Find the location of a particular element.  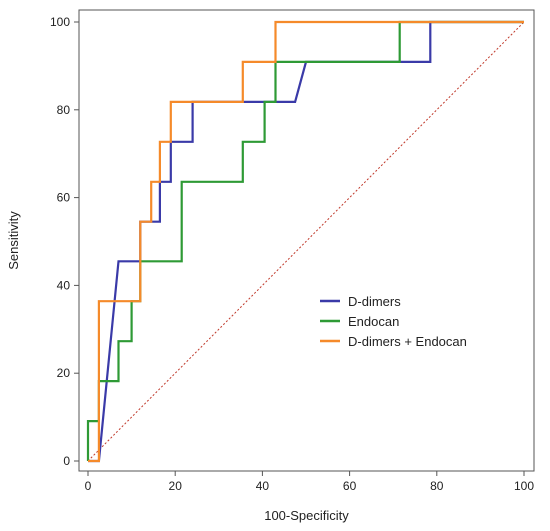

x-tick-label: 20 is located at coordinates (176, 486).